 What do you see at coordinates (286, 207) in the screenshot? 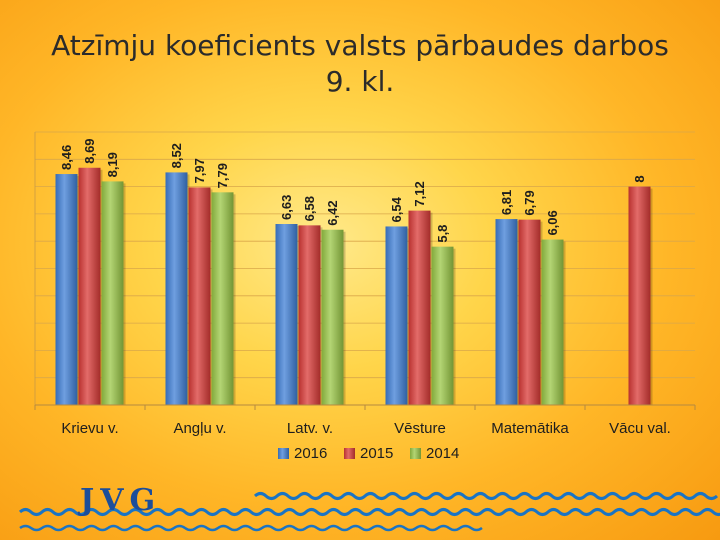
I see `data-label: 6,63` at bounding box center [286, 207].